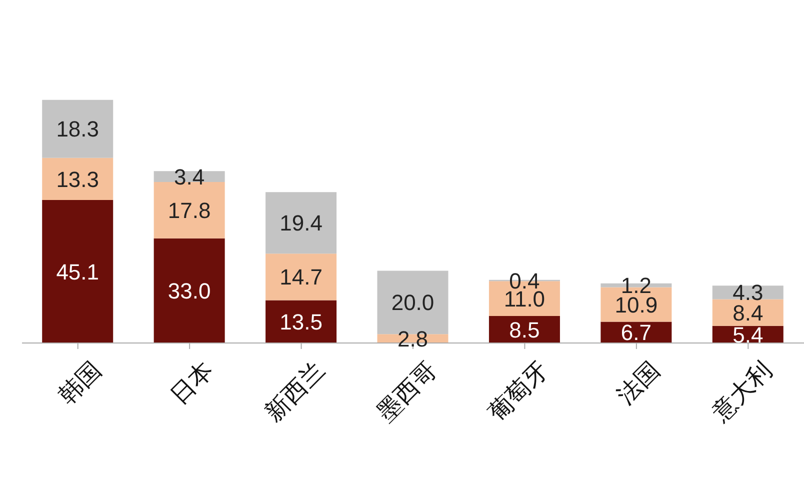 Image resolution: width=804 pixels, height=488 pixels. What do you see at coordinates (412, 339) in the screenshot?
I see `data-label: 2.8` at bounding box center [412, 339].